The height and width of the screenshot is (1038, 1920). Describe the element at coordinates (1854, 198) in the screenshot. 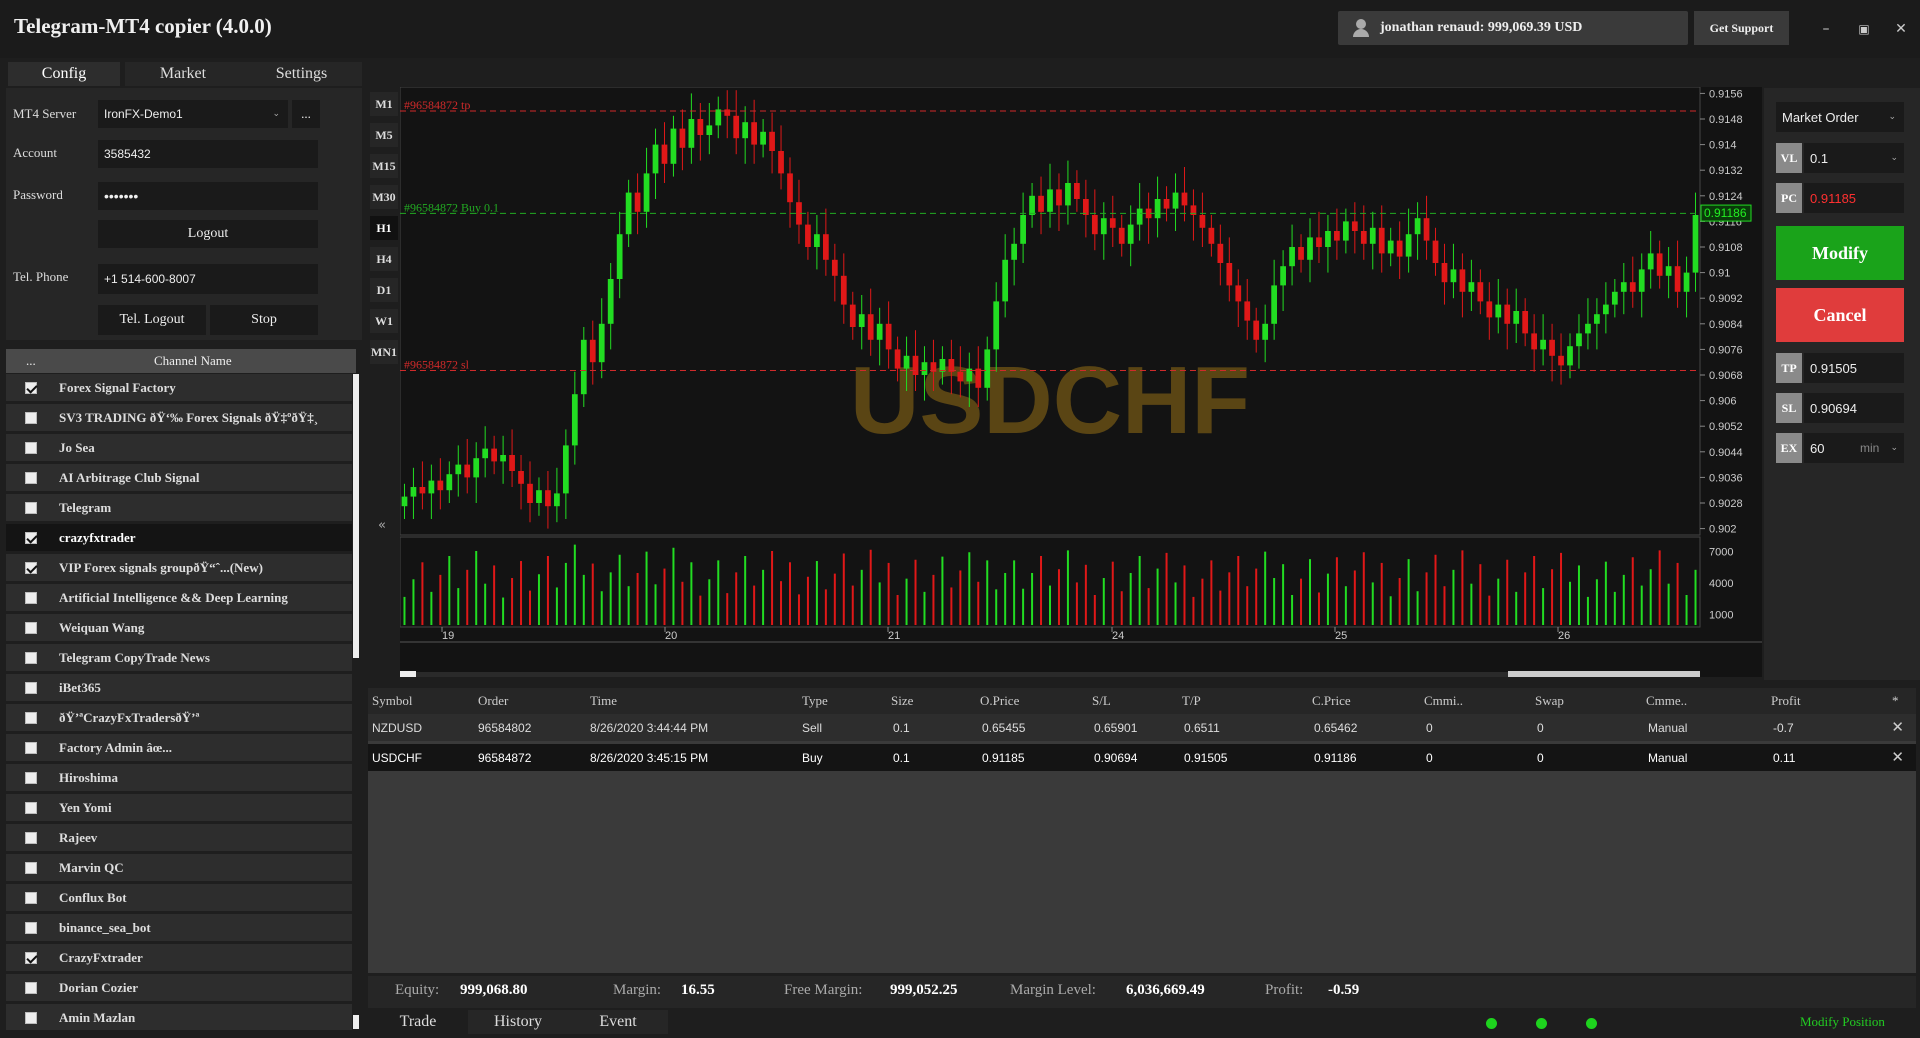

I see `price-input: 0.91185` at that location.